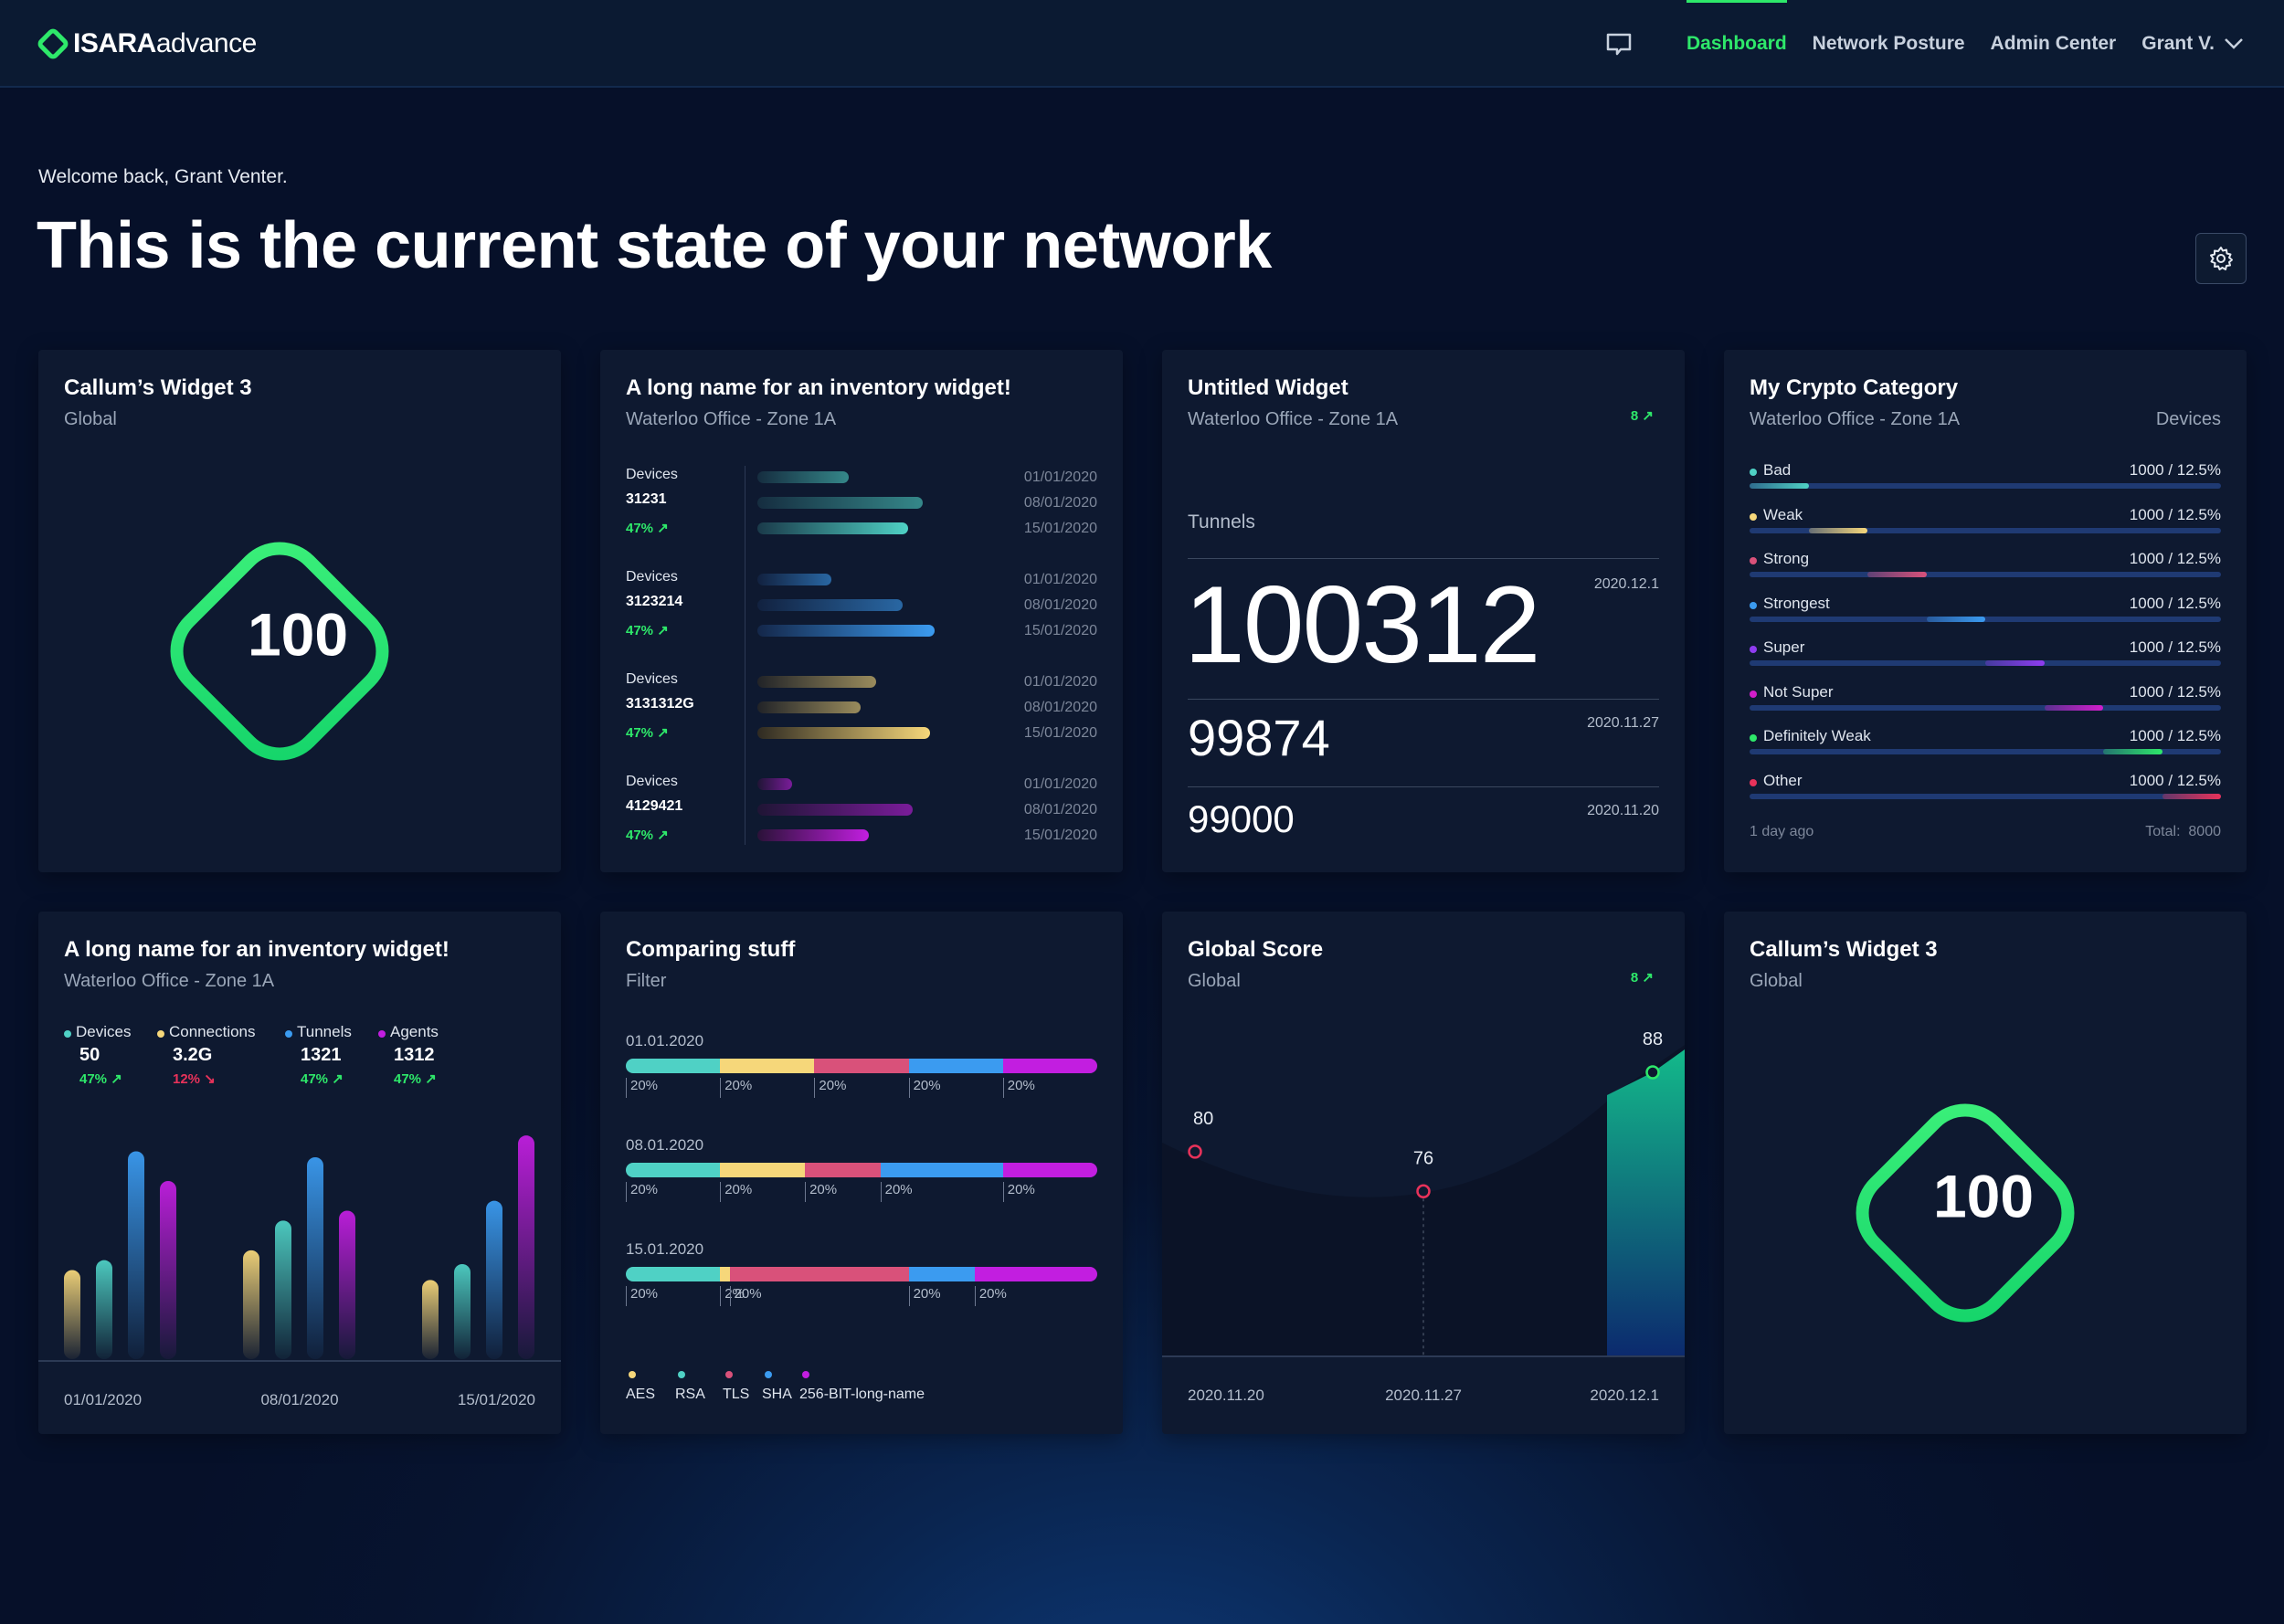  What do you see at coordinates (1423, 1158) in the screenshot?
I see `data-label: 76` at bounding box center [1423, 1158].